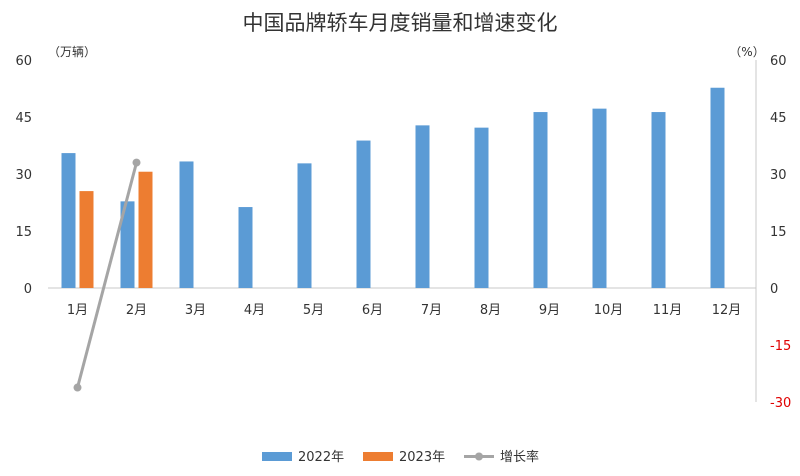  I want to click on right-tick-label: -30, so click(780, 403).